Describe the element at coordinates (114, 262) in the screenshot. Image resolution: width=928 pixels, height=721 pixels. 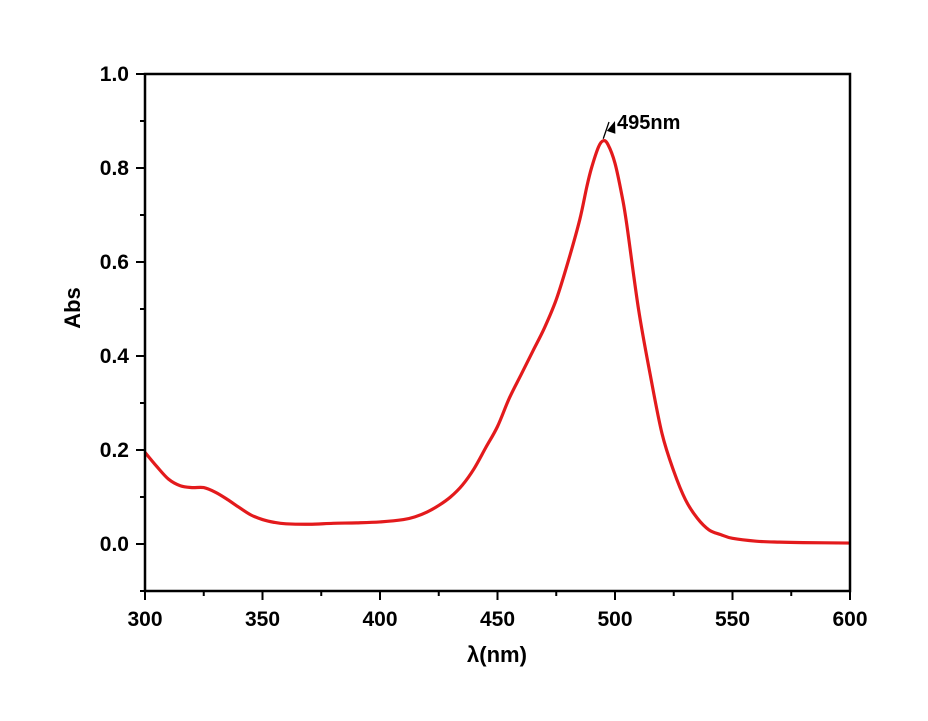
I see `y-tick-label: 0.6` at that location.